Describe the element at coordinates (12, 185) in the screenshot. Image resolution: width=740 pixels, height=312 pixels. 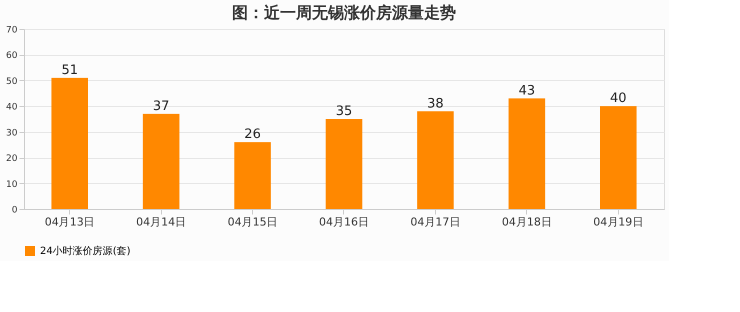
I see `y-tick-label: 10` at that location.